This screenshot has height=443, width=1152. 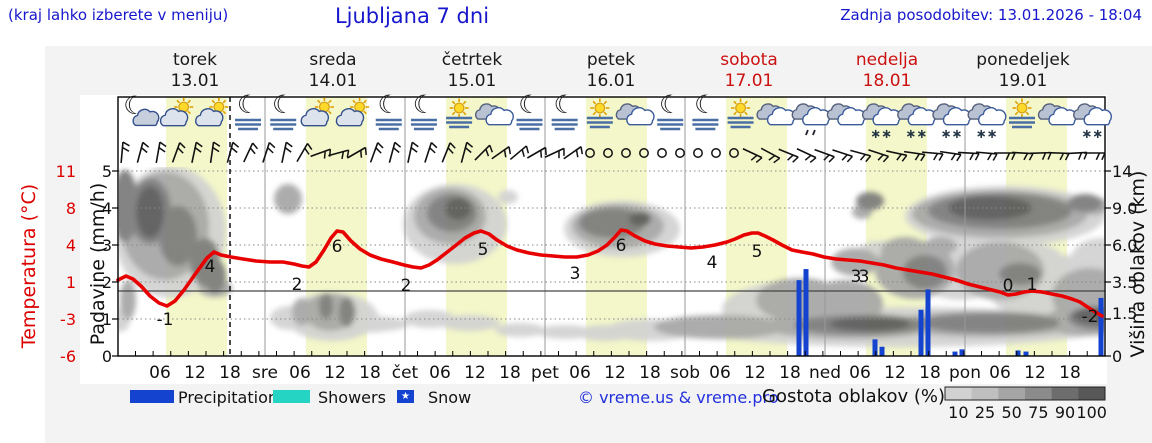 I want to click on height-tick-label: 14, so click(x=1122, y=171).